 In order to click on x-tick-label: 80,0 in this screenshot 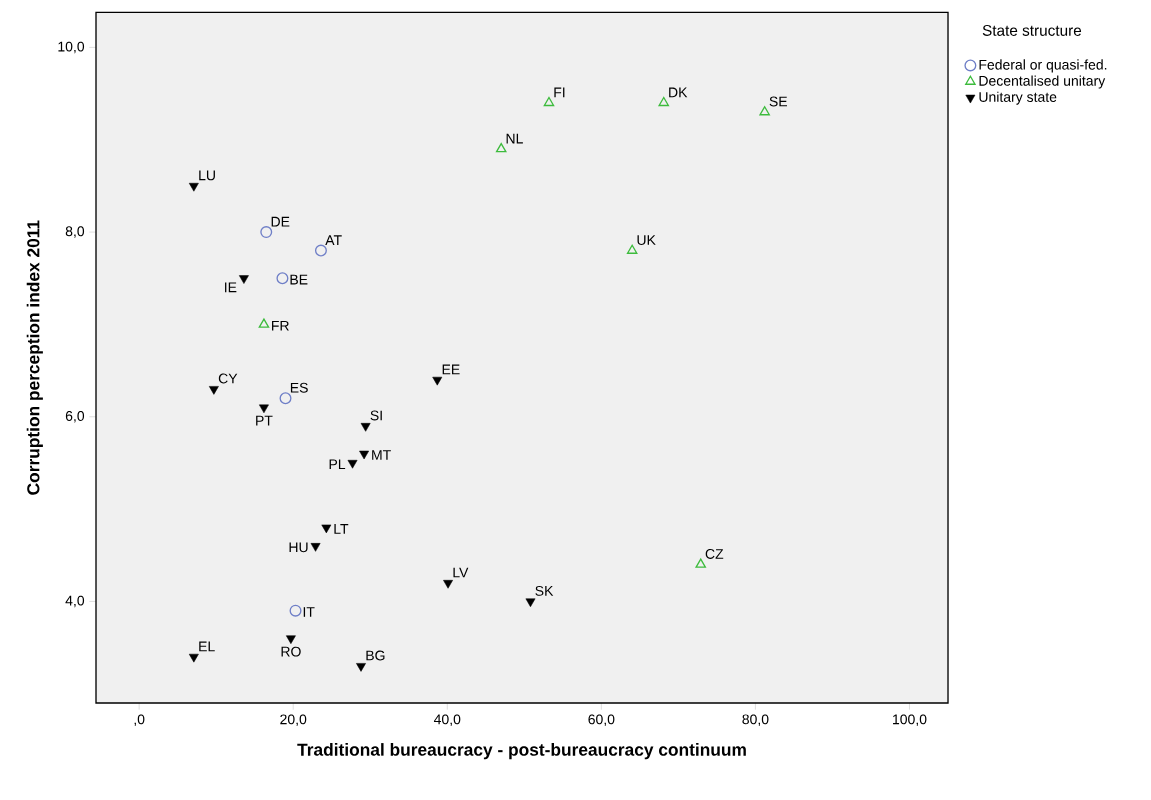, I will do `click(755, 720)`.